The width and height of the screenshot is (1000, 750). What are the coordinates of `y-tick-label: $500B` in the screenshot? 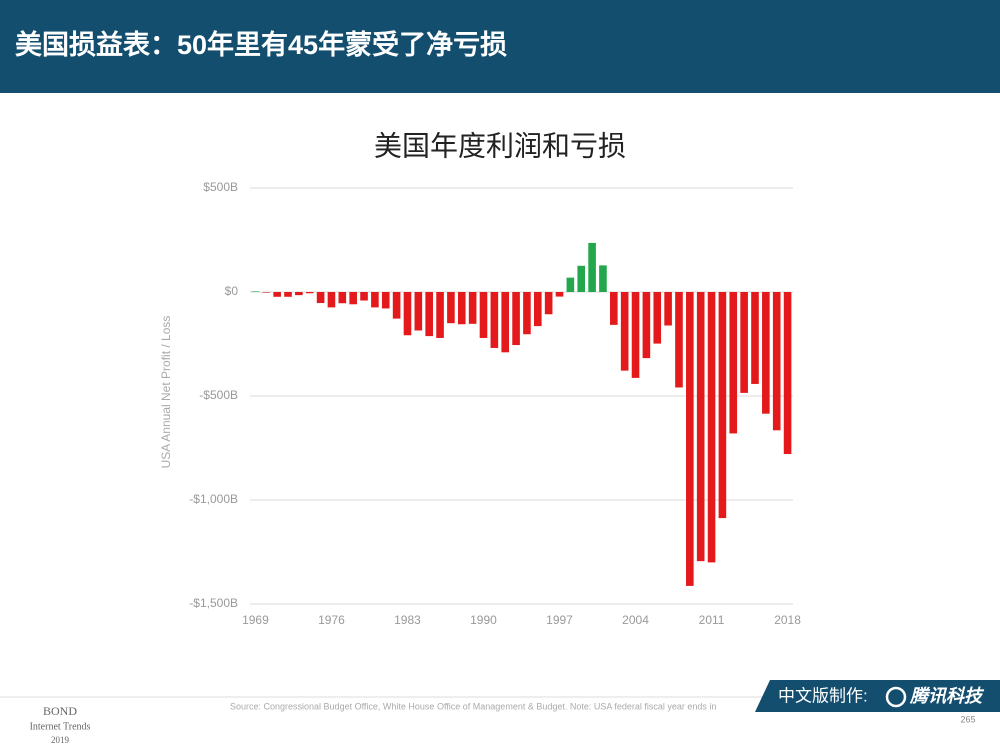 It's located at (220, 187).